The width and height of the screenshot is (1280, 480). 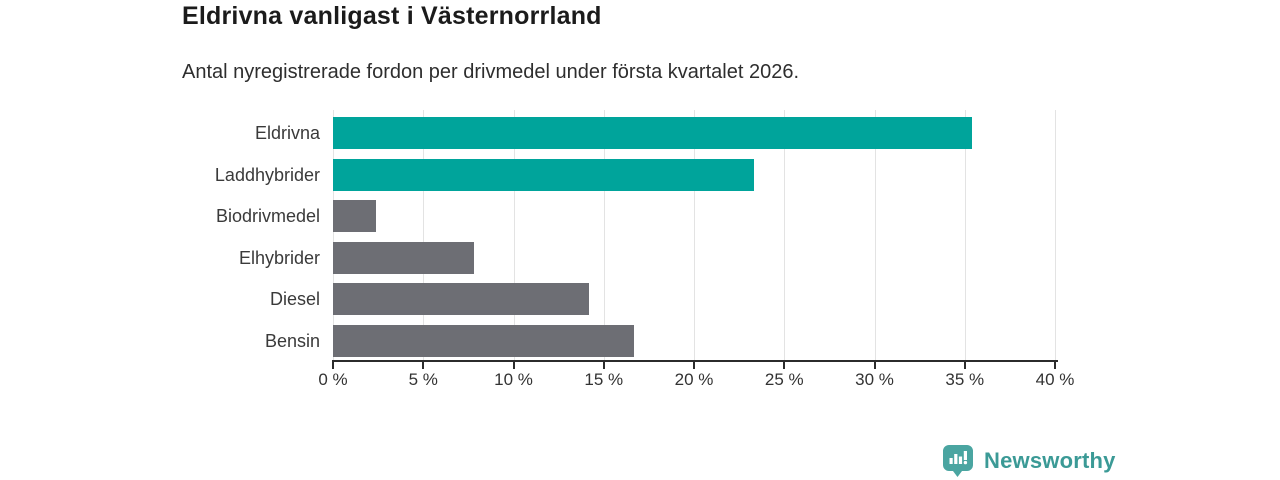 What do you see at coordinates (267, 174) in the screenshot?
I see `category-label-laddhybrider: Laddhybrider` at bounding box center [267, 174].